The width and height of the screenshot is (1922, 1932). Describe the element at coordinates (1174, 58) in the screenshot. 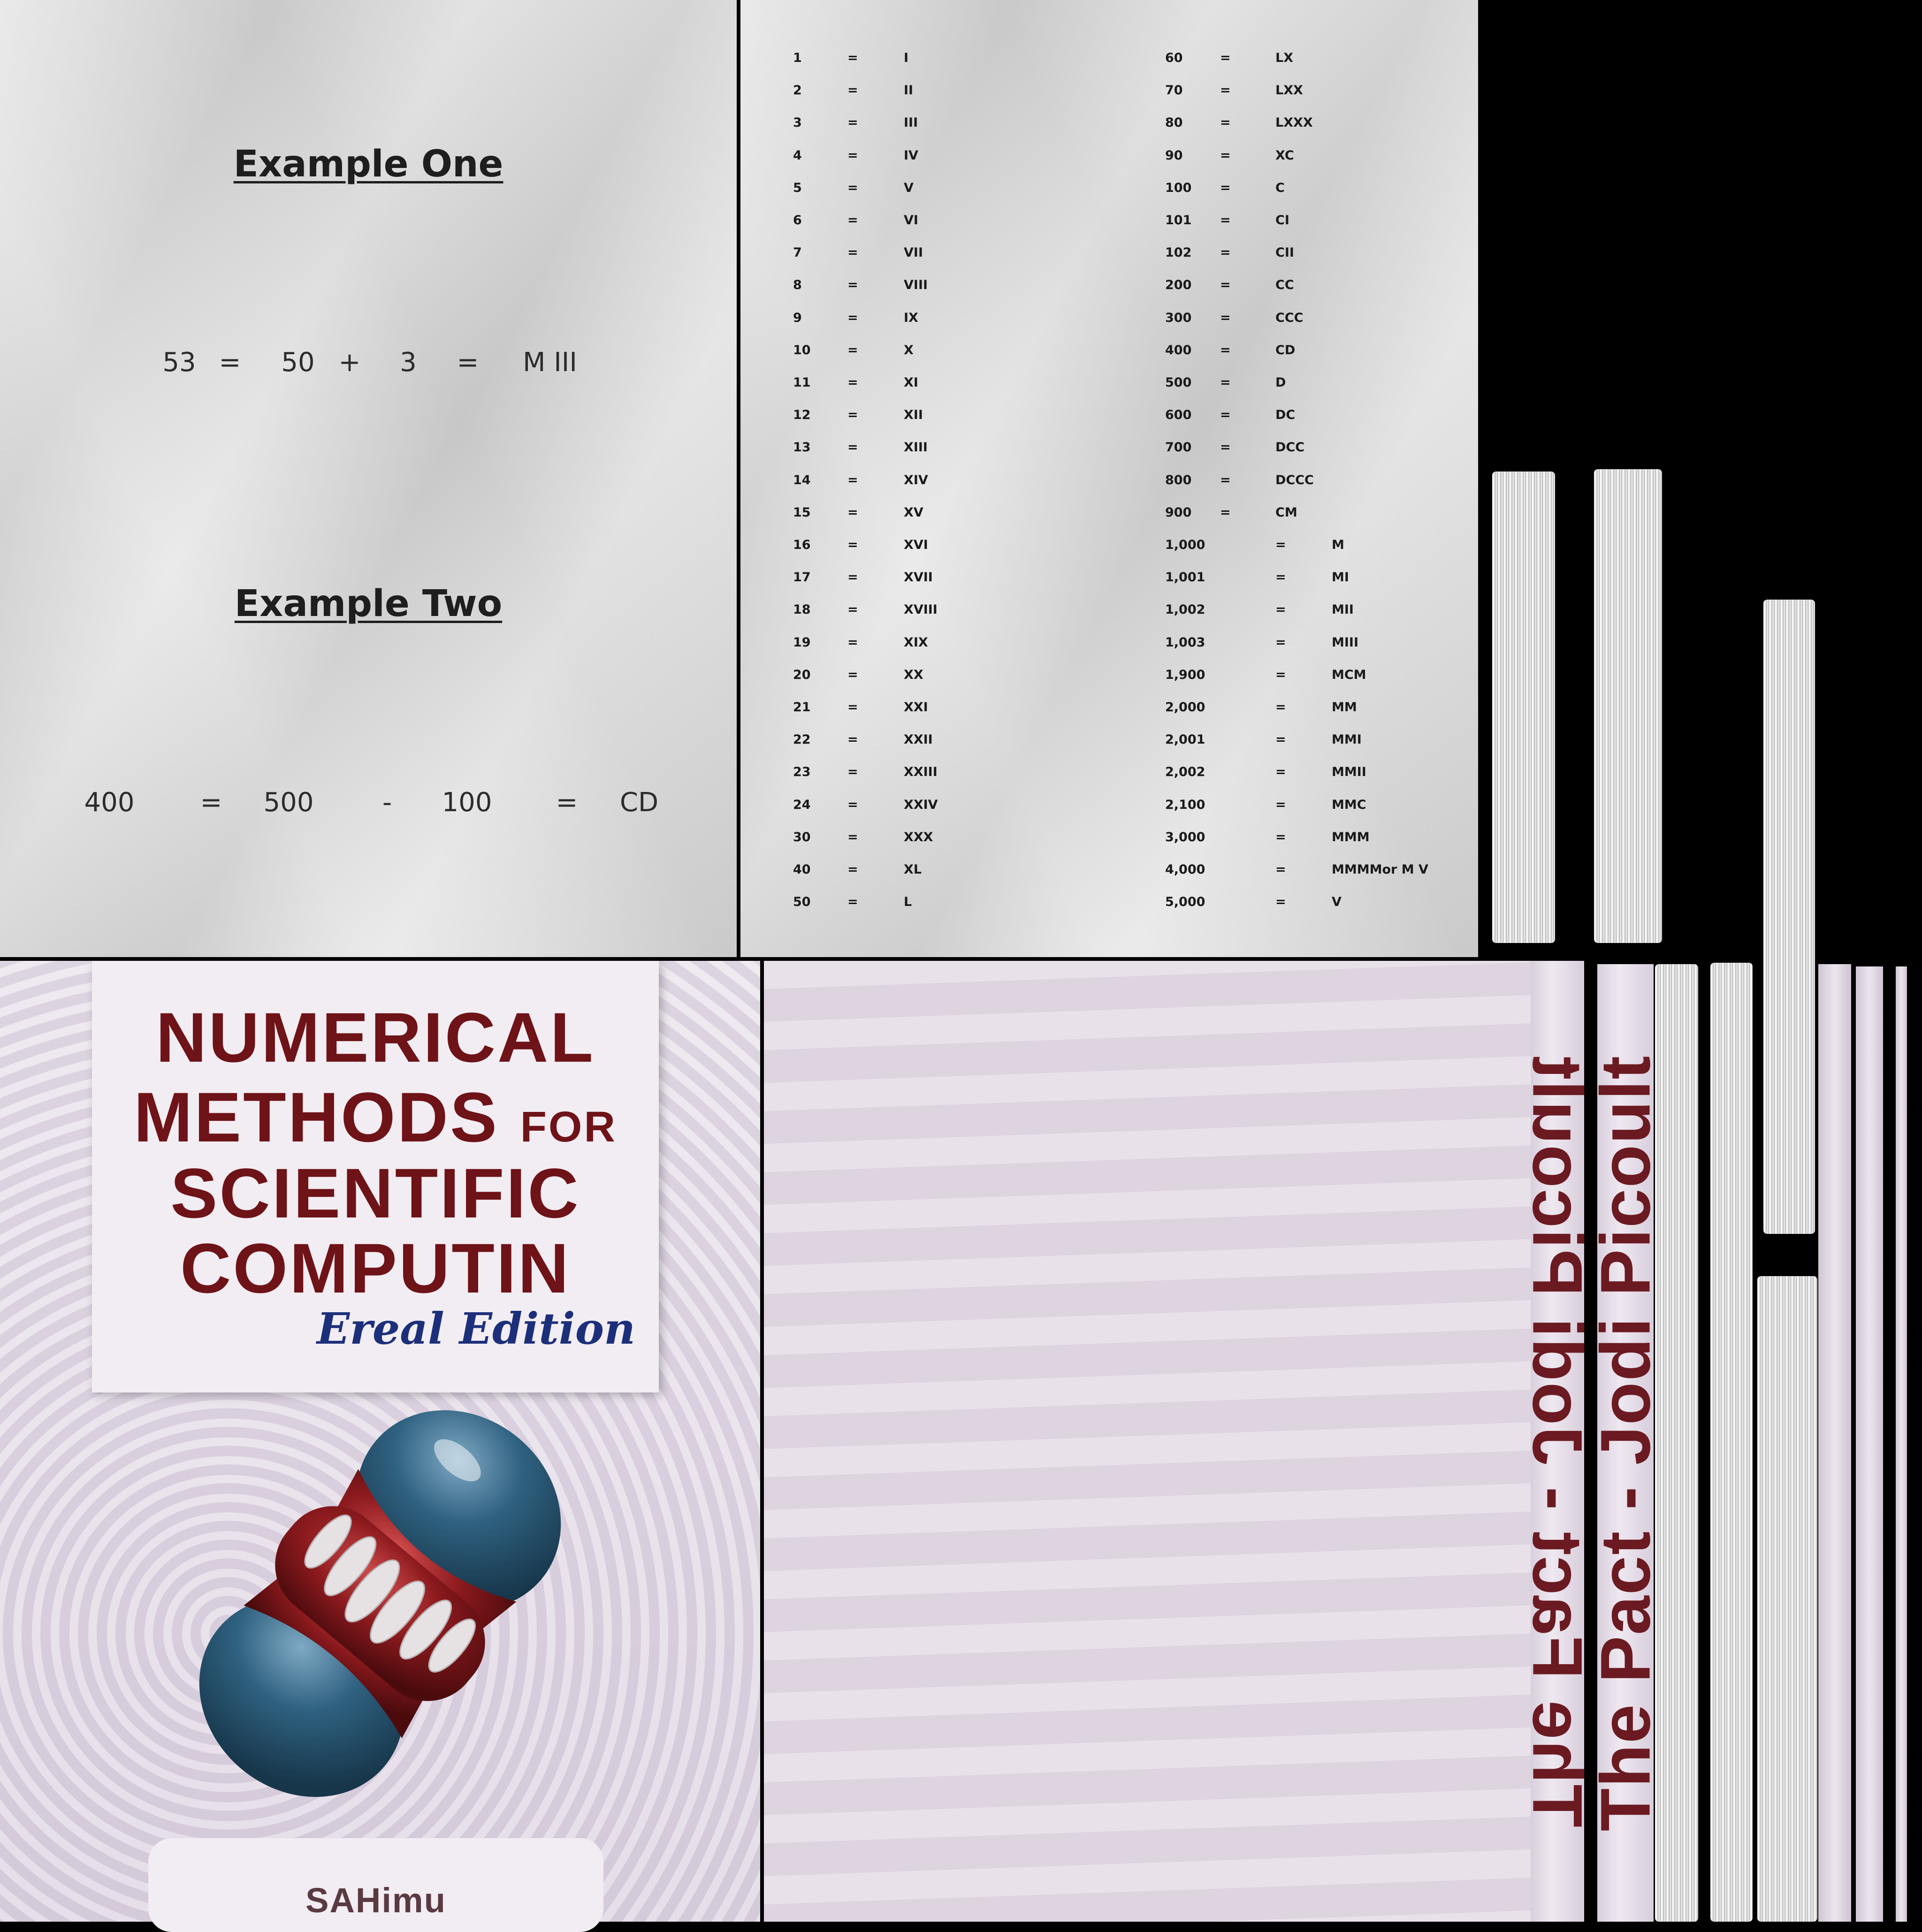

I see `numeral-cell: 60` at that location.